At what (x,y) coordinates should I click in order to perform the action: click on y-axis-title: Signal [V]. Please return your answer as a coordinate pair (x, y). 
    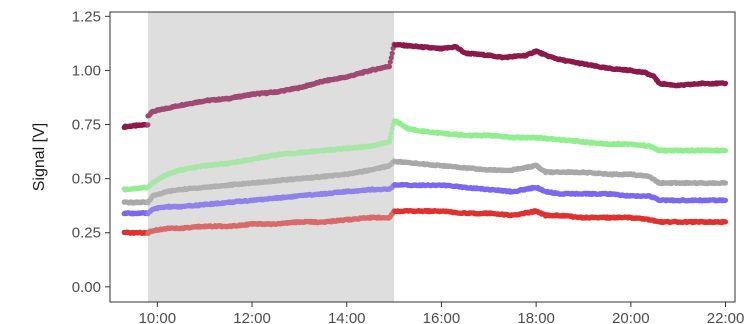
    Looking at the image, I should click on (39, 157).